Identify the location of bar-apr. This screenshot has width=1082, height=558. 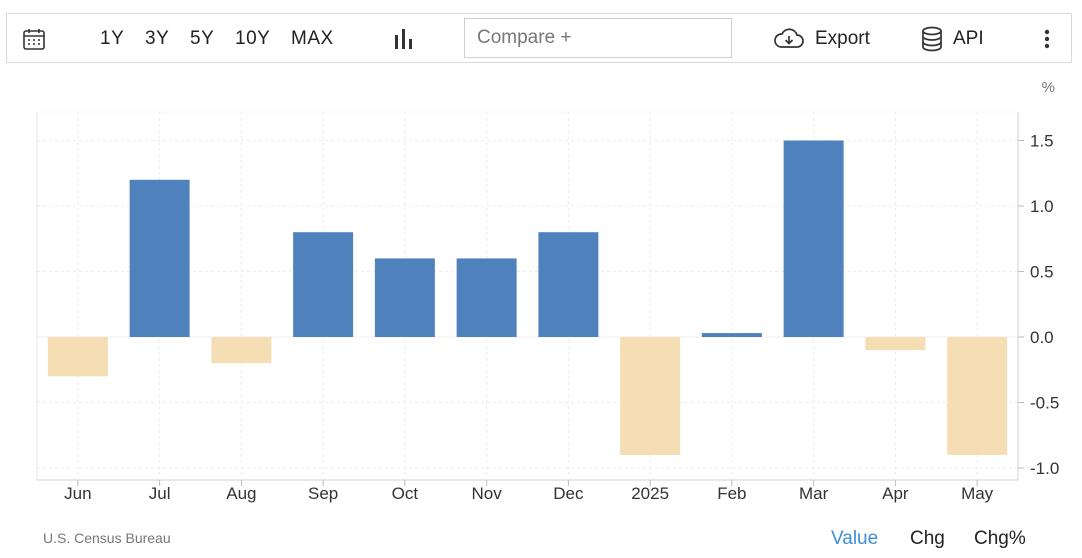
(895, 344).